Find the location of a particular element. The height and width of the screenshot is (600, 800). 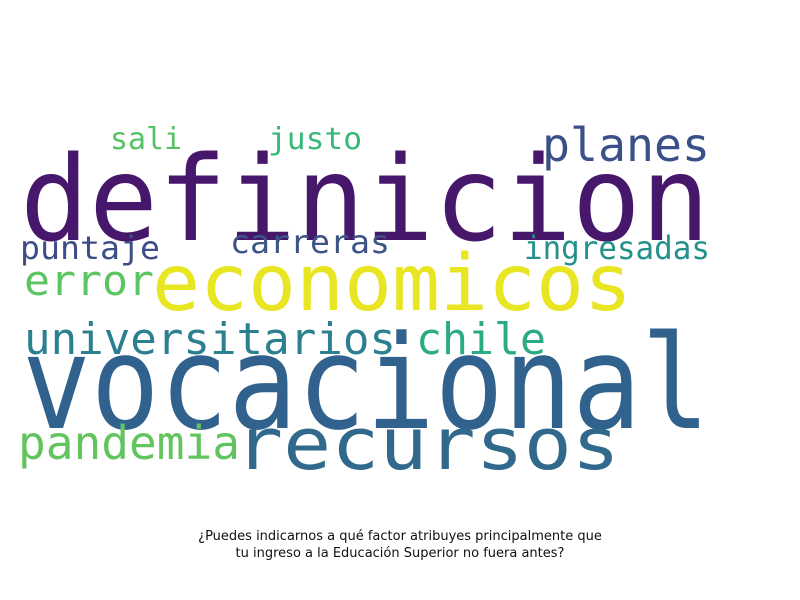

word-puntaje: puntaje is located at coordinates (90, 248).